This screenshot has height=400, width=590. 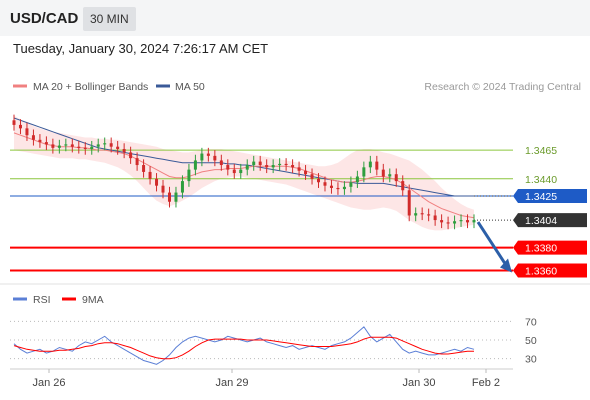 I want to click on ma9-line, so click(x=243, y=348).